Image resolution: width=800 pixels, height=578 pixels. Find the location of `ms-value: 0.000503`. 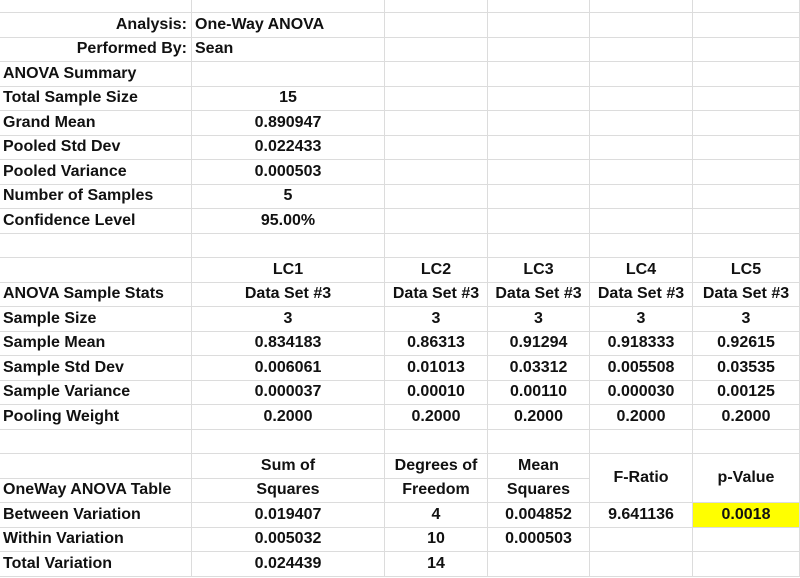

ms-value: 0.000503 is located at coordinates (539, 539).